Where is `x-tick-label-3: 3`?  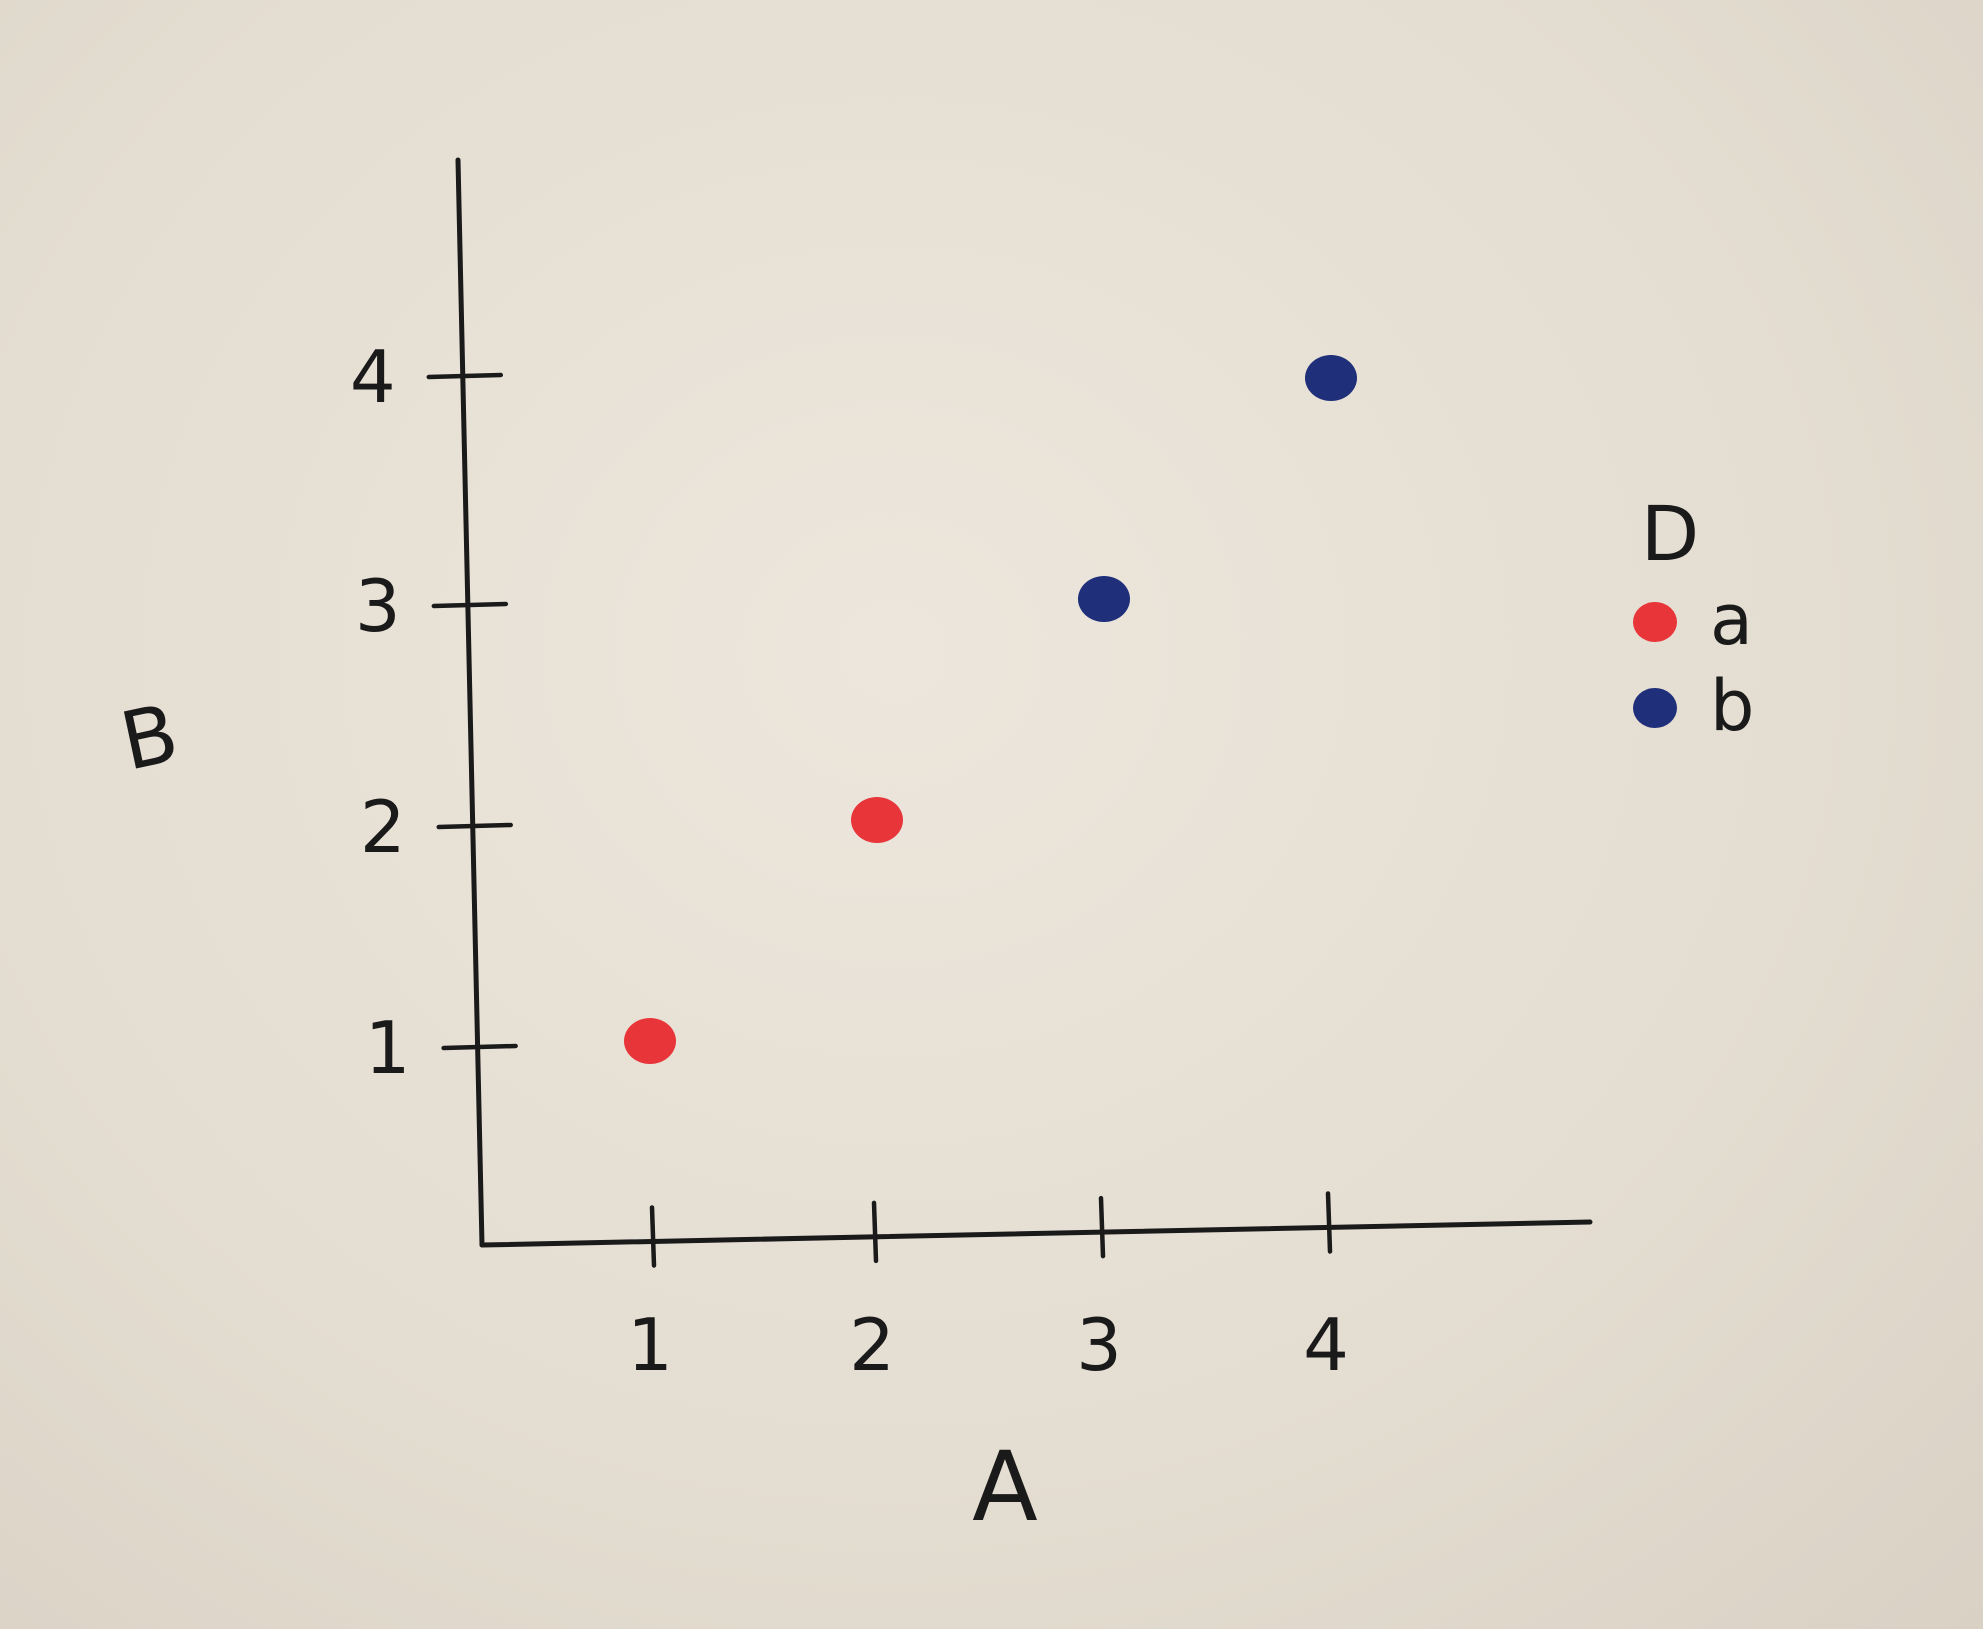
x-tick-label-3: 3 is located at coordinates (1099, 1345).